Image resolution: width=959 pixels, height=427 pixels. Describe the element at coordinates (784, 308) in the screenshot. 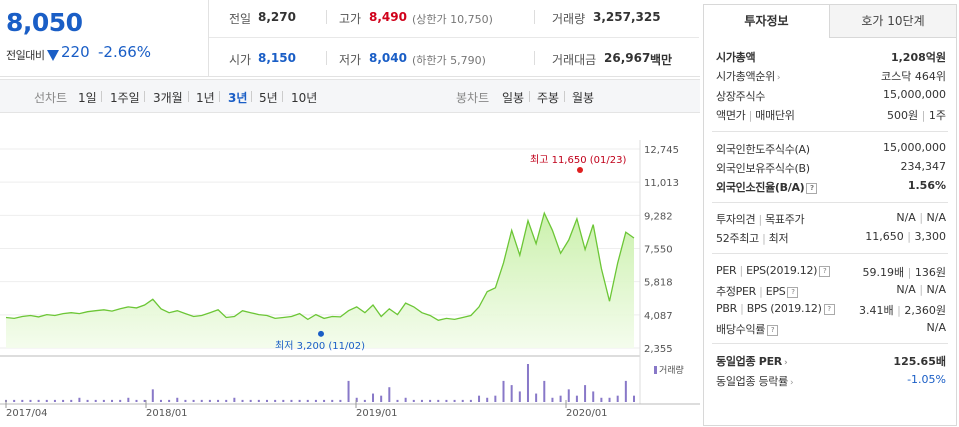

I see `bps-label: BPS (2019.12)` at that location.